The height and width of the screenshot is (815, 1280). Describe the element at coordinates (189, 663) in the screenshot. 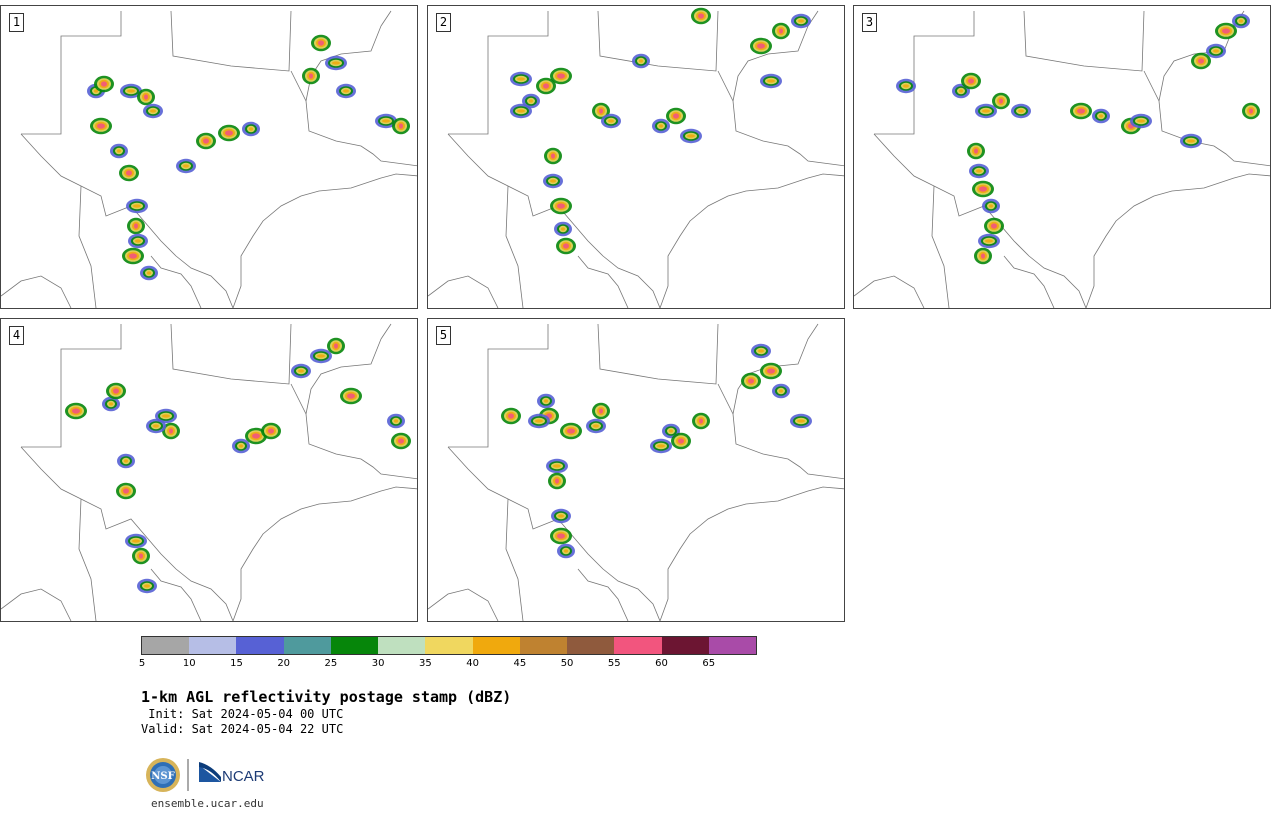

I see `colorbar-tick: 10` at that location.